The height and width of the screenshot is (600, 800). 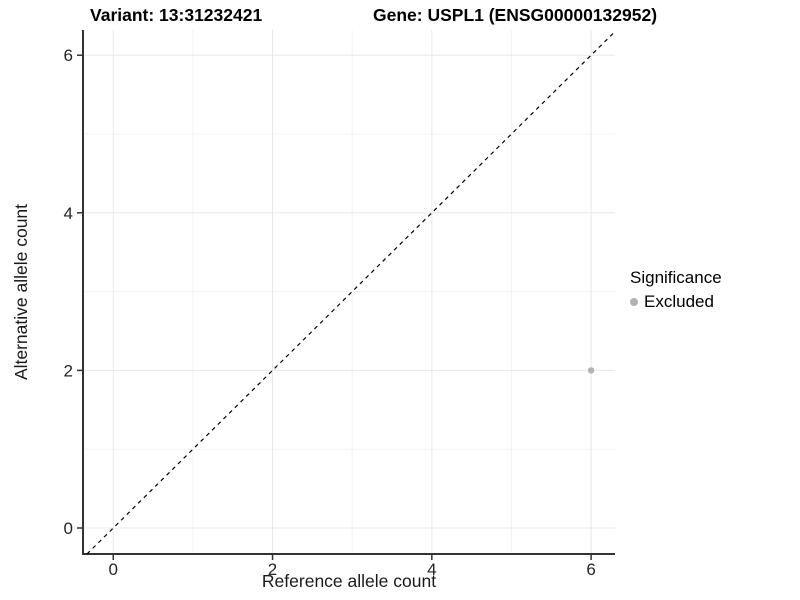 I want to click on x-tick-label: 0, so click(x=113, y=569).